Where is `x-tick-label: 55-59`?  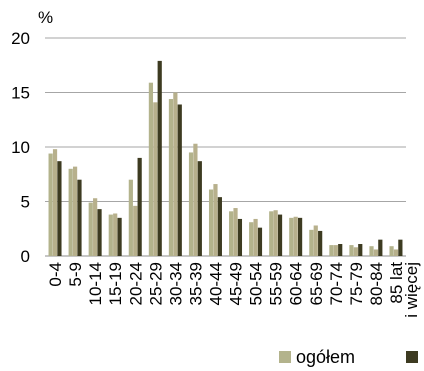 x-tick-label: 55-59 is located at coordinates (276, 283).